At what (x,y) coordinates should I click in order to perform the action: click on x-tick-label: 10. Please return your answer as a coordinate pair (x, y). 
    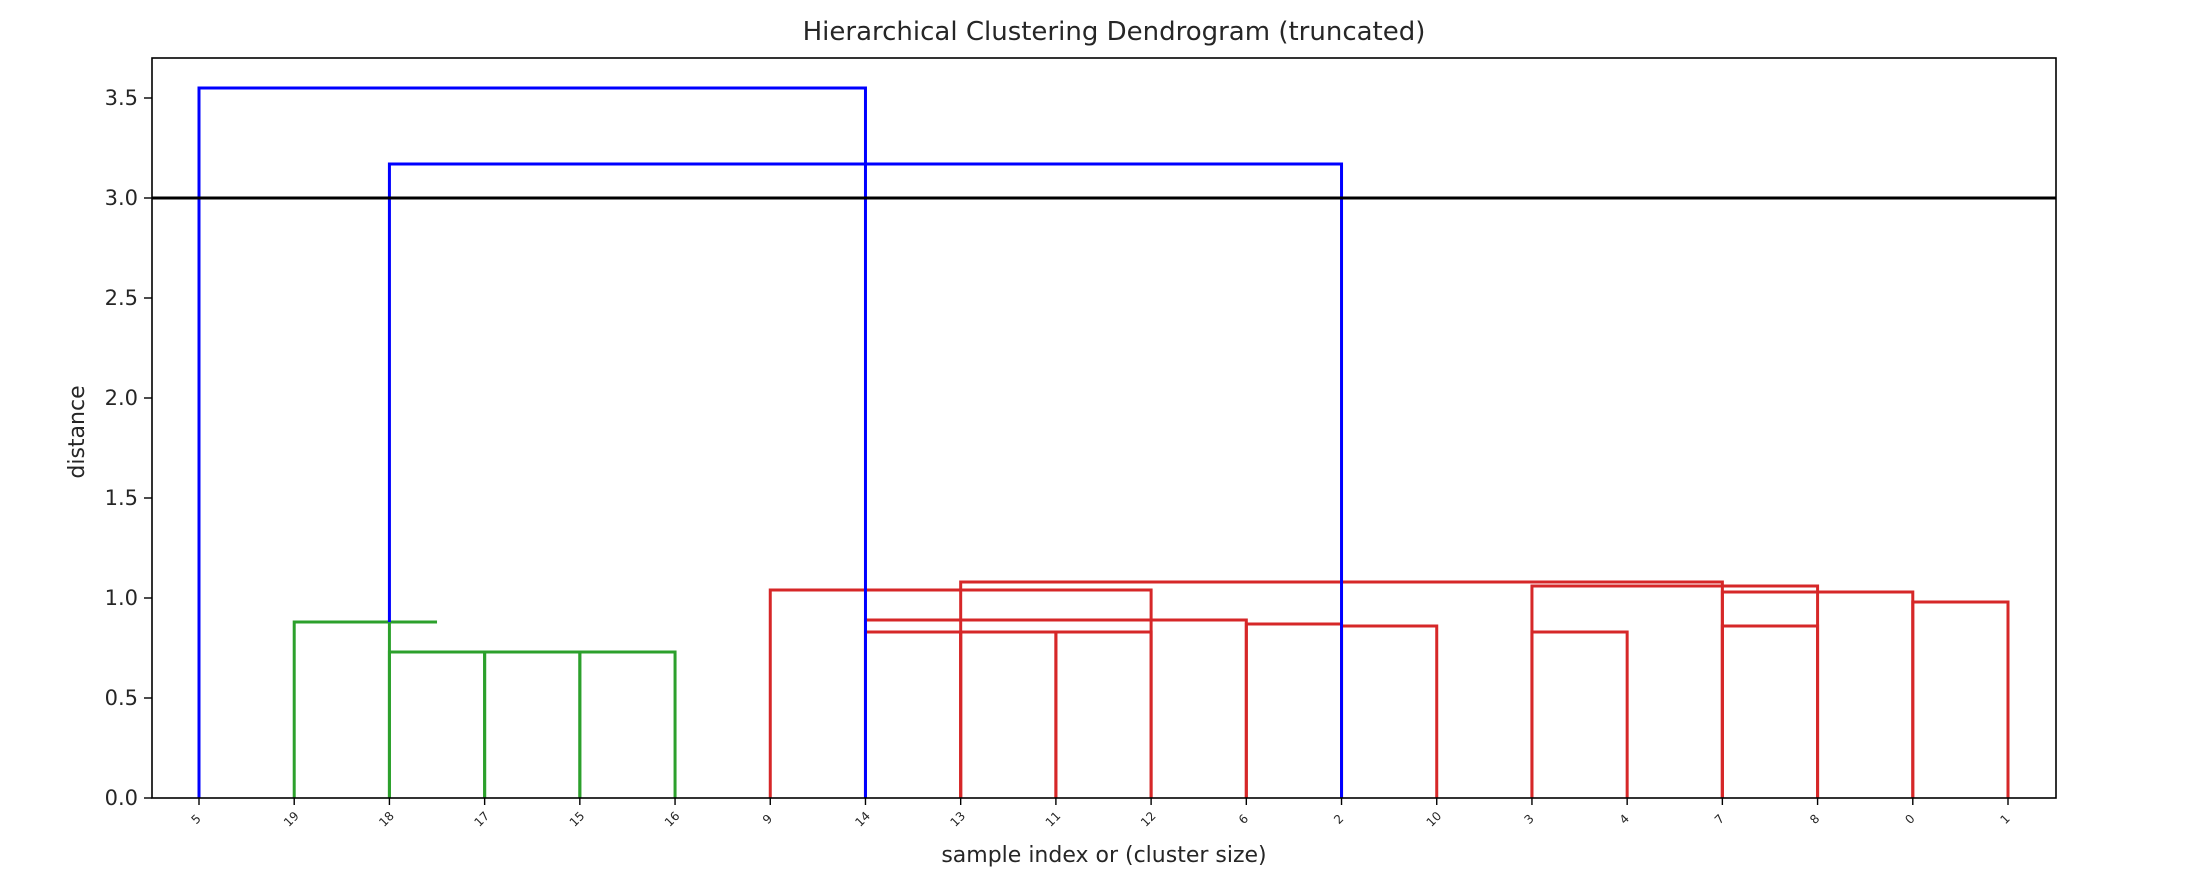
    Looking at the image, I should click on (1434, 819).